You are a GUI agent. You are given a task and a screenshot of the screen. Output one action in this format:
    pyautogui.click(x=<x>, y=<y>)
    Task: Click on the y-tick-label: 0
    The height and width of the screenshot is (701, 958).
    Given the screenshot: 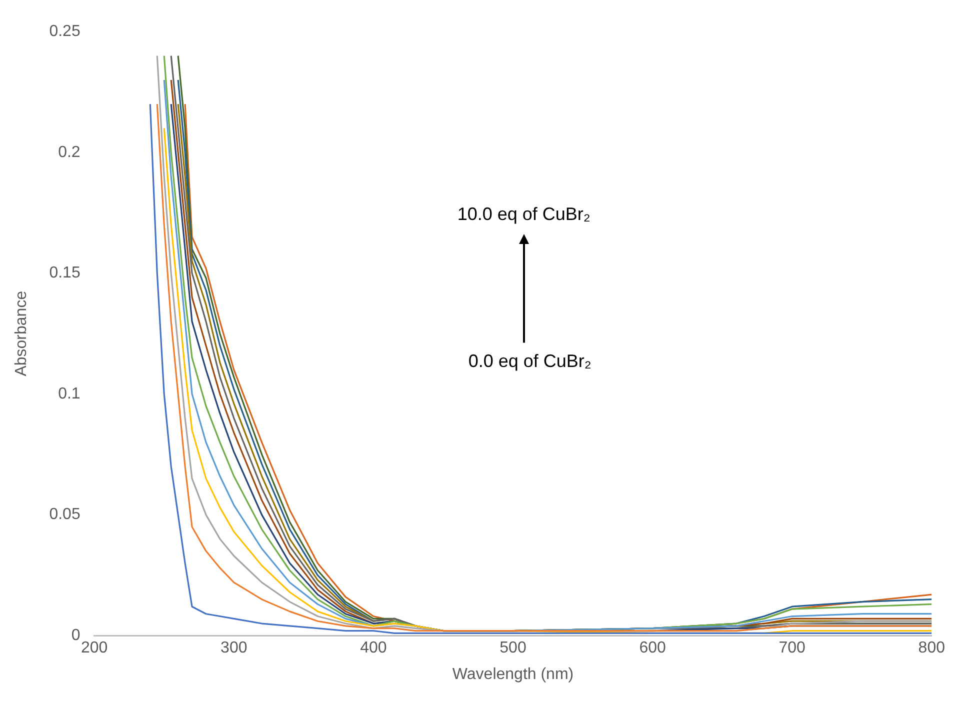 What is the action you would take?
    pyautogui.click(x=75, y=635)
    